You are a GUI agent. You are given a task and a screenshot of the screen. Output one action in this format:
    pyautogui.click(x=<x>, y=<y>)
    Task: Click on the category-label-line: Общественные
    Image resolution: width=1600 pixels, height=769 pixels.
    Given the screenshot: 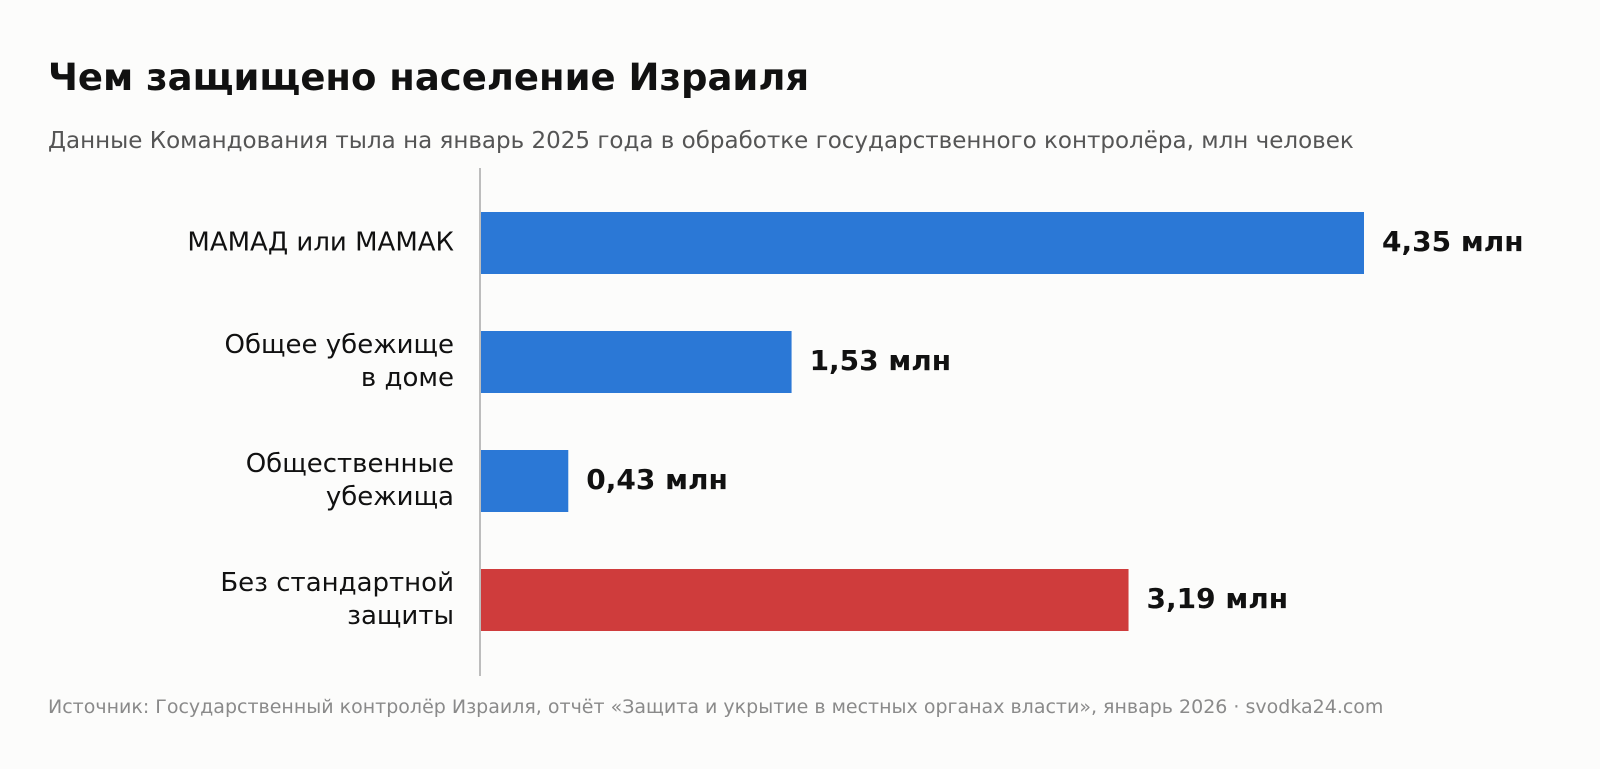 What is the action you would take?
    pyautogui.click(x=350, y=464)
    